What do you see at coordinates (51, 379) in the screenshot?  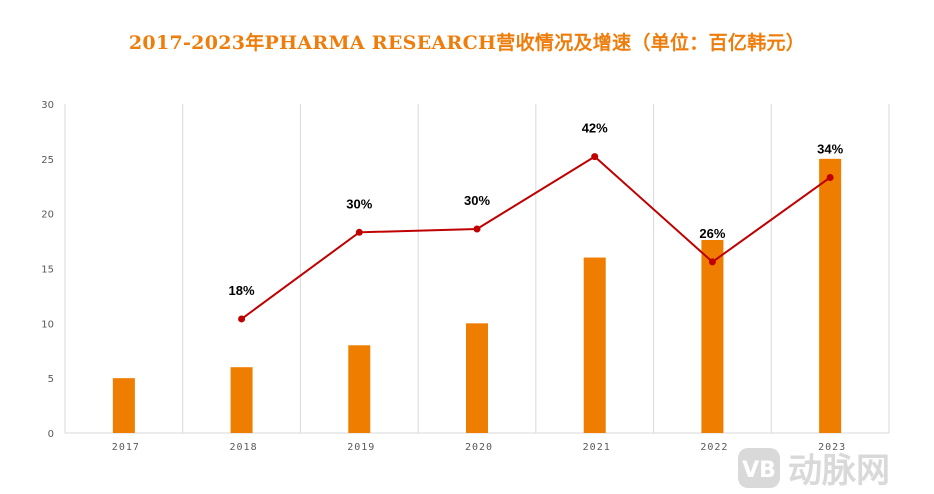 I see `y-tick-label: 5` at bounding box center [51, 379].